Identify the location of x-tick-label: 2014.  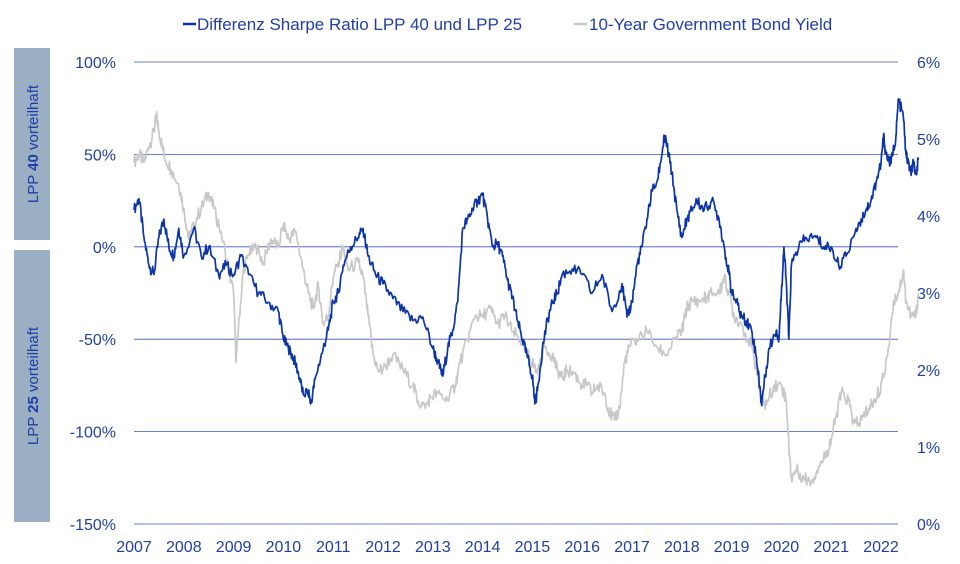
(483, 547).